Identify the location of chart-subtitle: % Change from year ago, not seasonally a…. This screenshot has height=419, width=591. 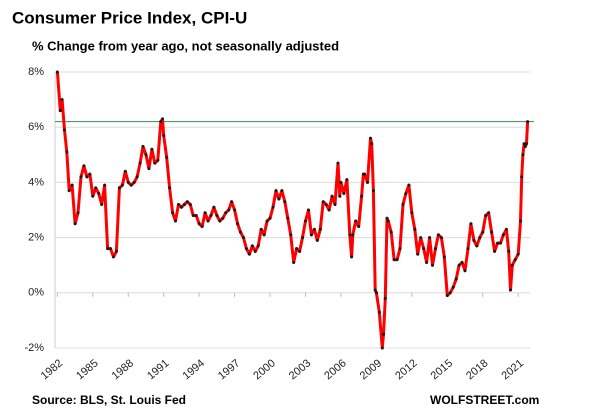
(185, 45).